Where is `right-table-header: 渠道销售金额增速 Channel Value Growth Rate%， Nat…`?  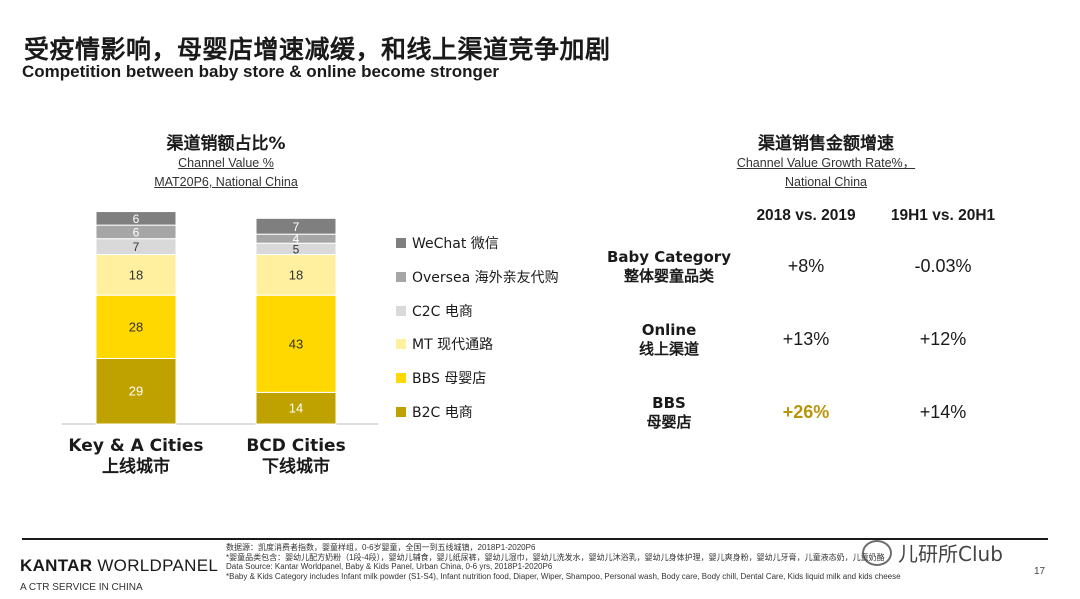
right-table-header: 渠道销售金额增速 Channel Value Growth Rate%， Nat… is located at coordinates (826, 160).